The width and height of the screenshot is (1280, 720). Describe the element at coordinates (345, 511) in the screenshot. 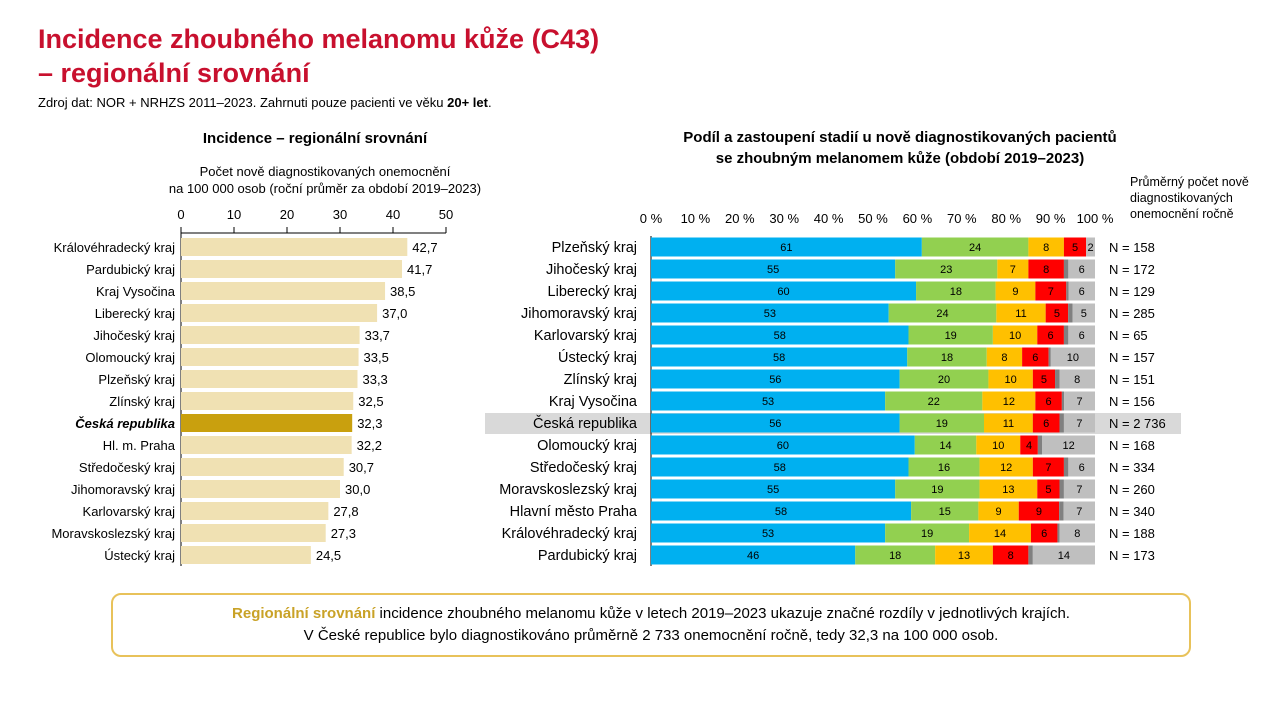

I see `value-label: 27,8` at that location.